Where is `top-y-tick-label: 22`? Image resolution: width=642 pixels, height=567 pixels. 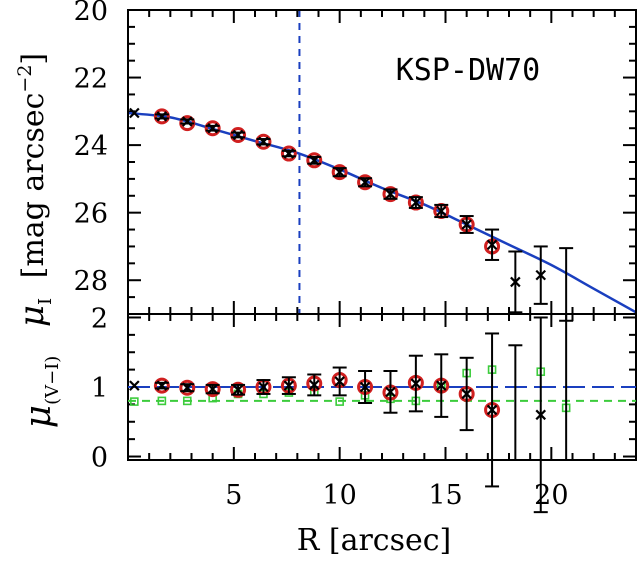 top-y-tick-label: 22 is located at coordinates (91, 79).